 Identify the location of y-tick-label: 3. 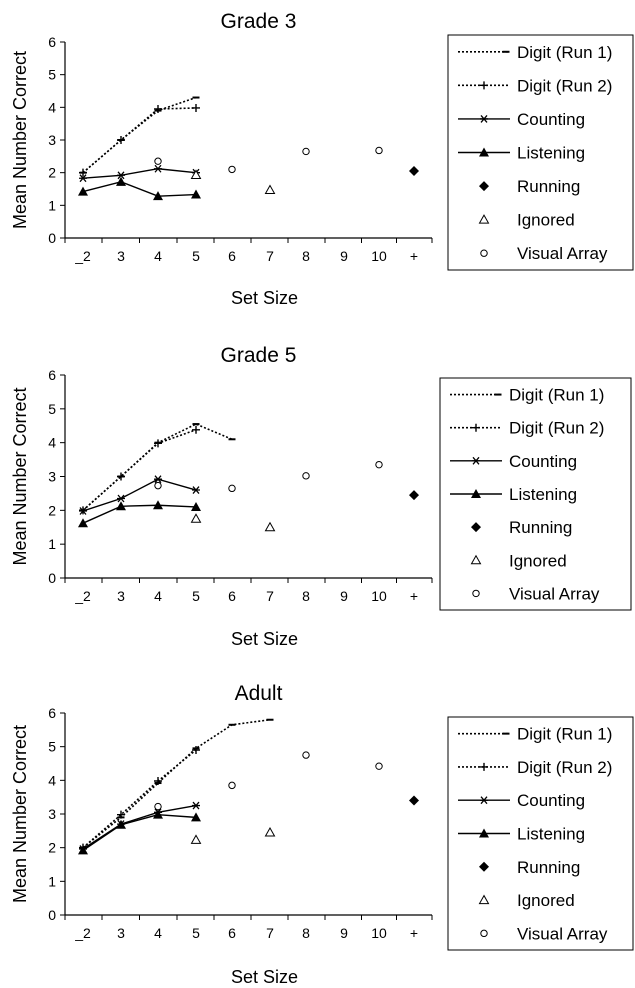
(52, 814).